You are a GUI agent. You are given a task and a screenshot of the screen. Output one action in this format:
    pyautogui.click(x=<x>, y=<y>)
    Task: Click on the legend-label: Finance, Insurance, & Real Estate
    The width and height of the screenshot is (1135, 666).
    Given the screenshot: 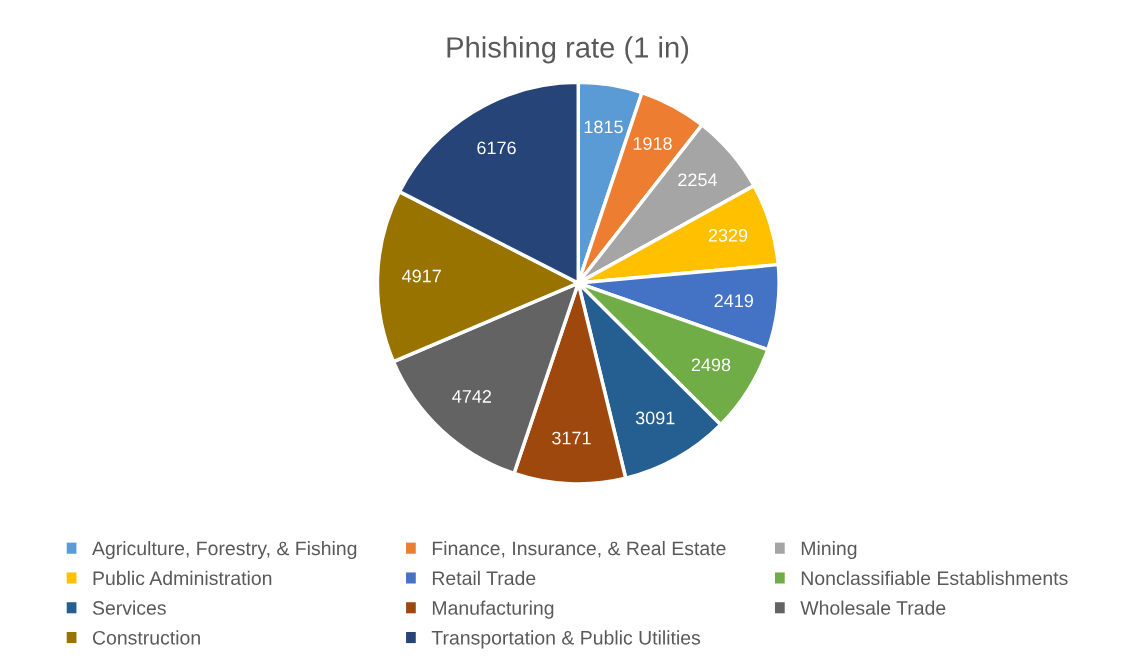 What is the action you would take?
    pyautogui.click(x=579, y=549)
    